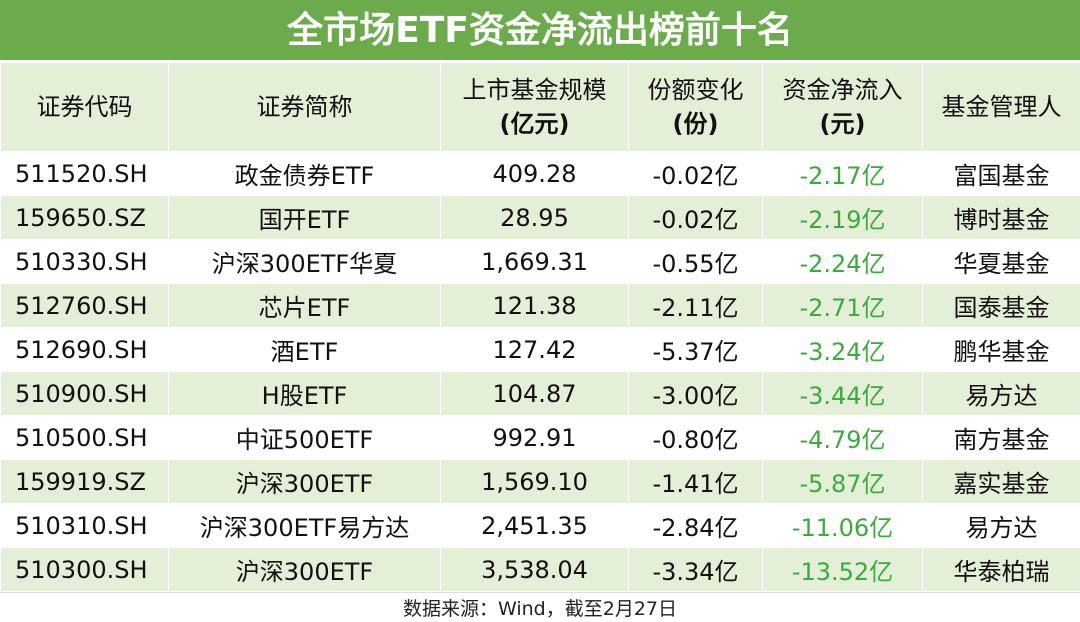 The width and height of the screenshot is (1080, 622). What do you see at coordinates (842, 569) in the screenshot?
I see `table-cell: -13.52亿` at bounding box center [842, 569].